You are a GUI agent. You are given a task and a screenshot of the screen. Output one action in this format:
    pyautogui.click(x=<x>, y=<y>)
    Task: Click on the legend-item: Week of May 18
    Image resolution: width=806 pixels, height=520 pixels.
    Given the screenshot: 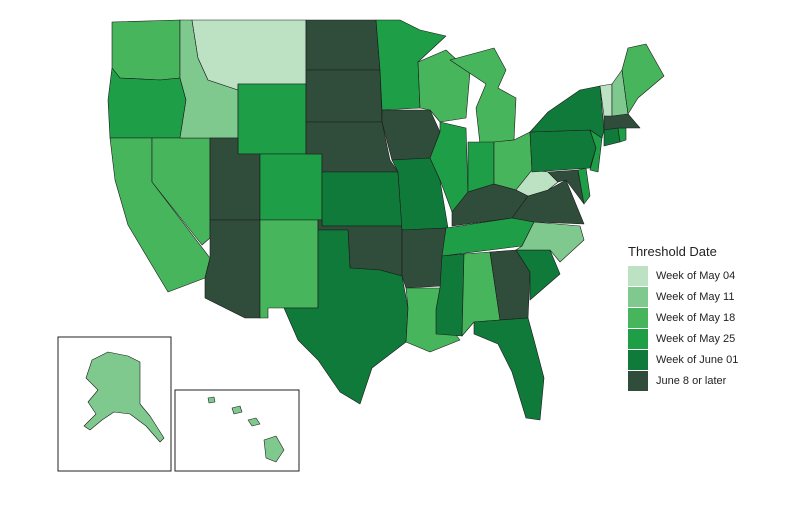 What is the action you would take?
    pyautogui.click(x=683, y=317)
    